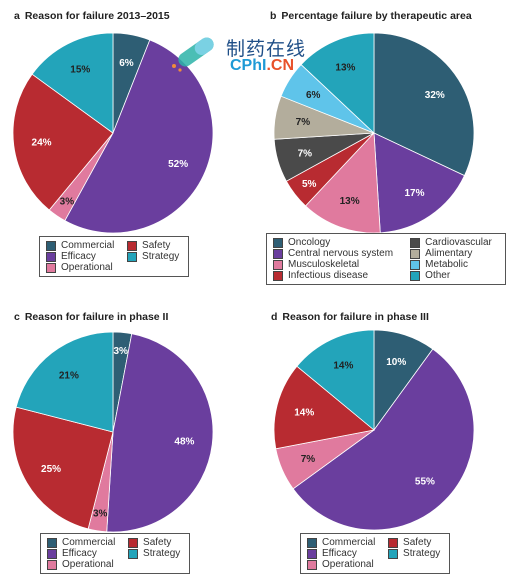 The width and height of the screenshot is (518, 582). Describe the element at coordinates (63, 142) in the screenshot. I see `chart-a-slice-safety` at that location.